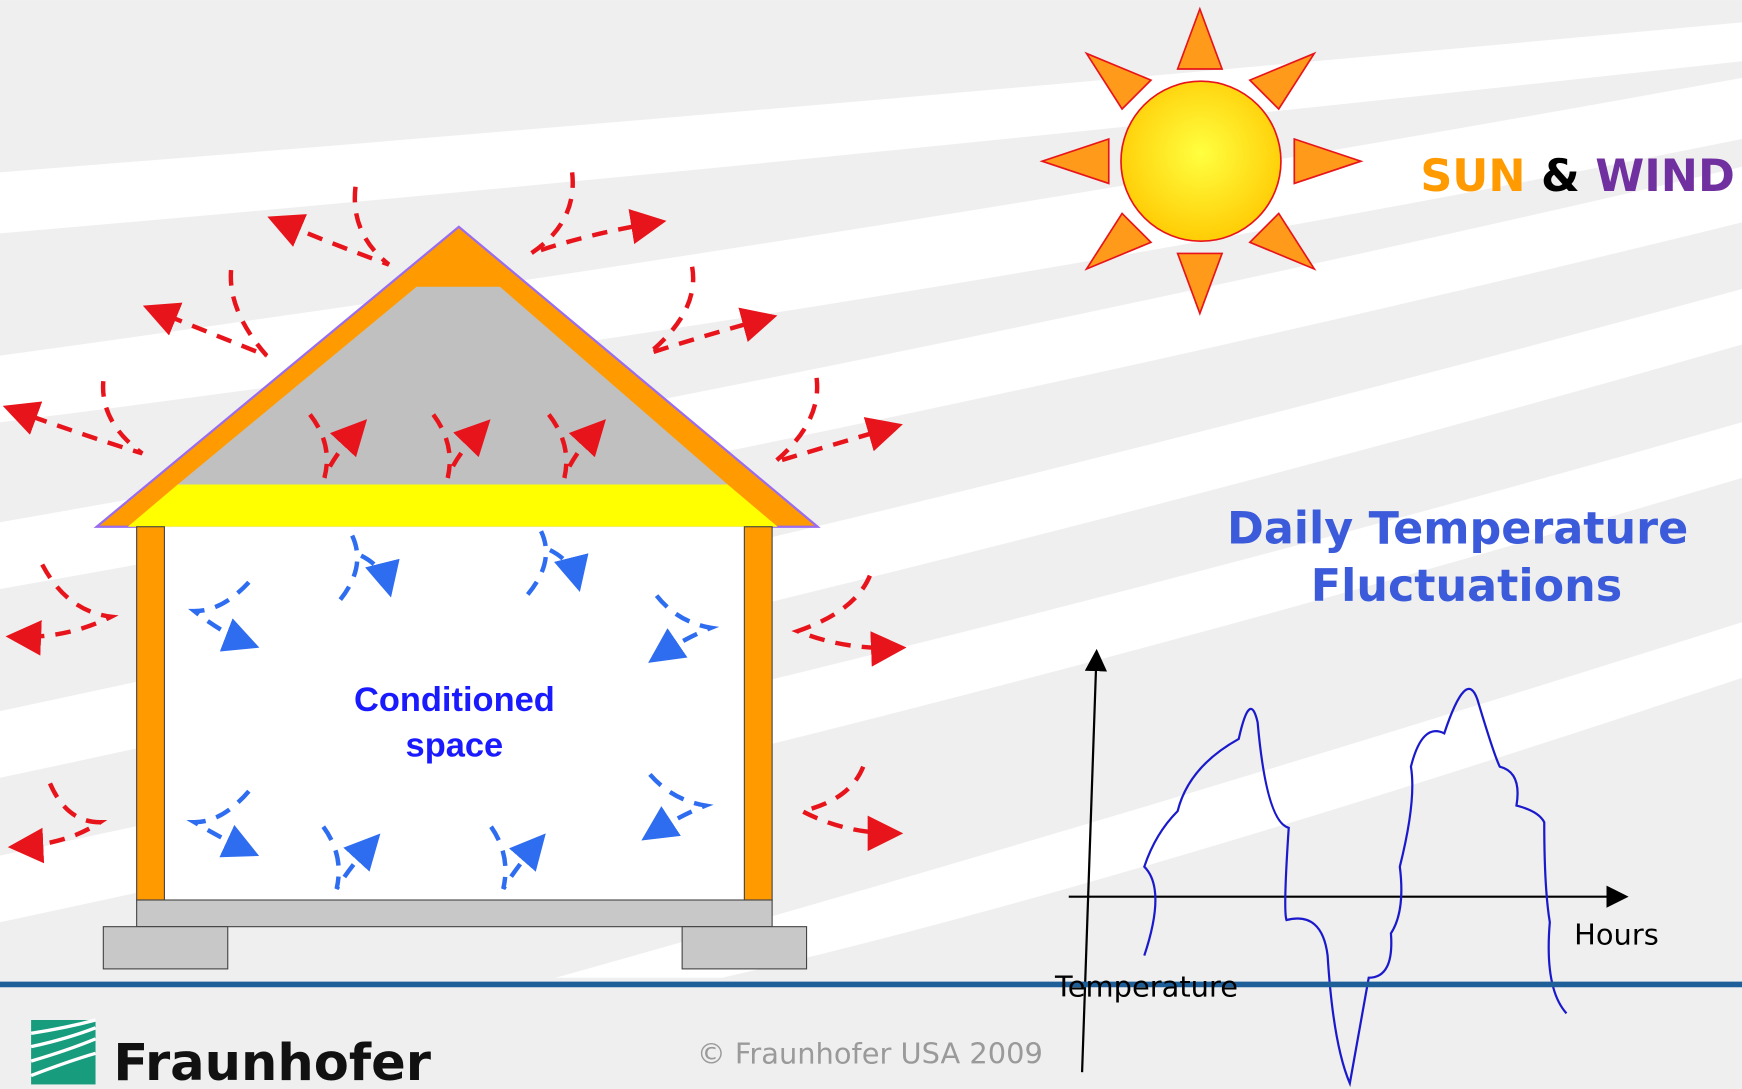  I want to click on sun-text: SUN, so click(1472, 176).